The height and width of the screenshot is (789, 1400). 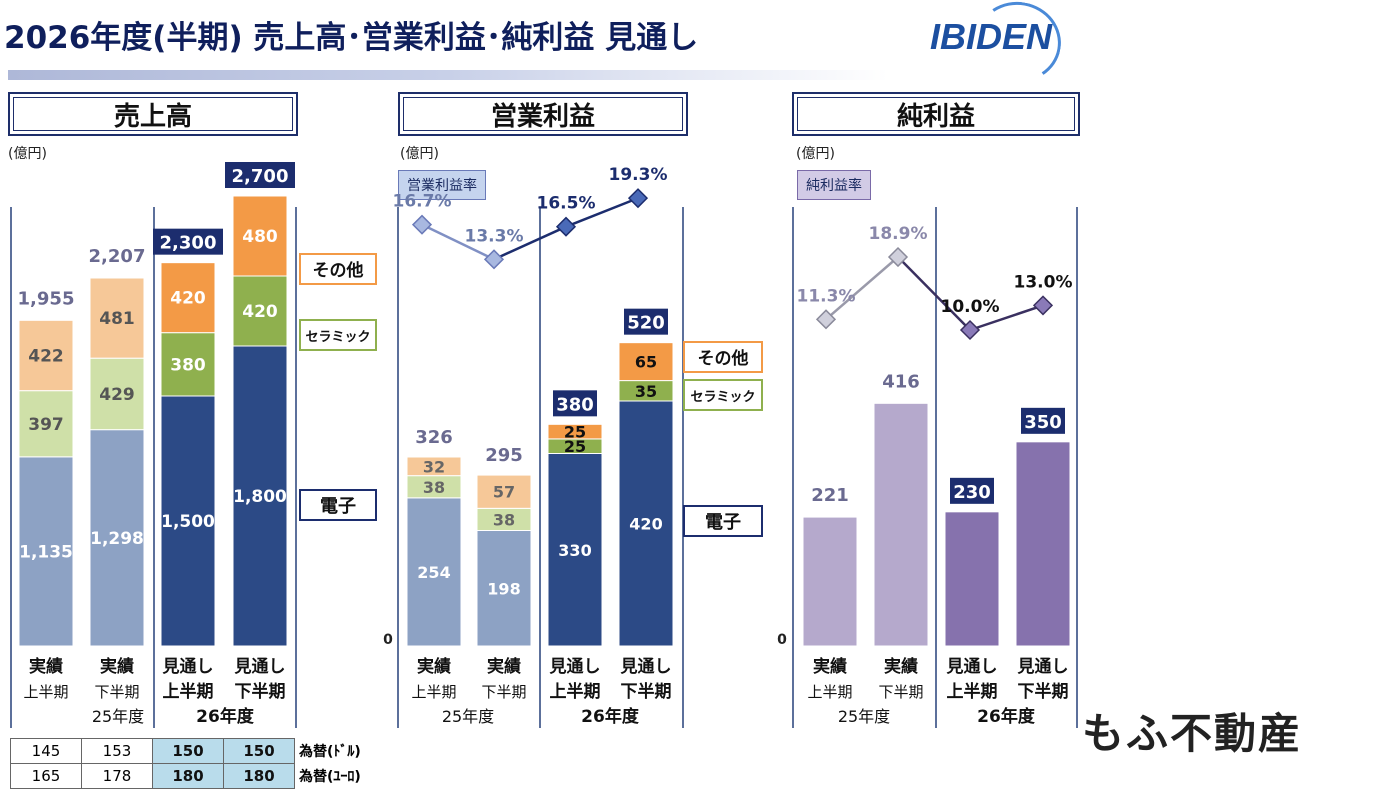 I want to click on op-total-box, so click(x=575, y=403).